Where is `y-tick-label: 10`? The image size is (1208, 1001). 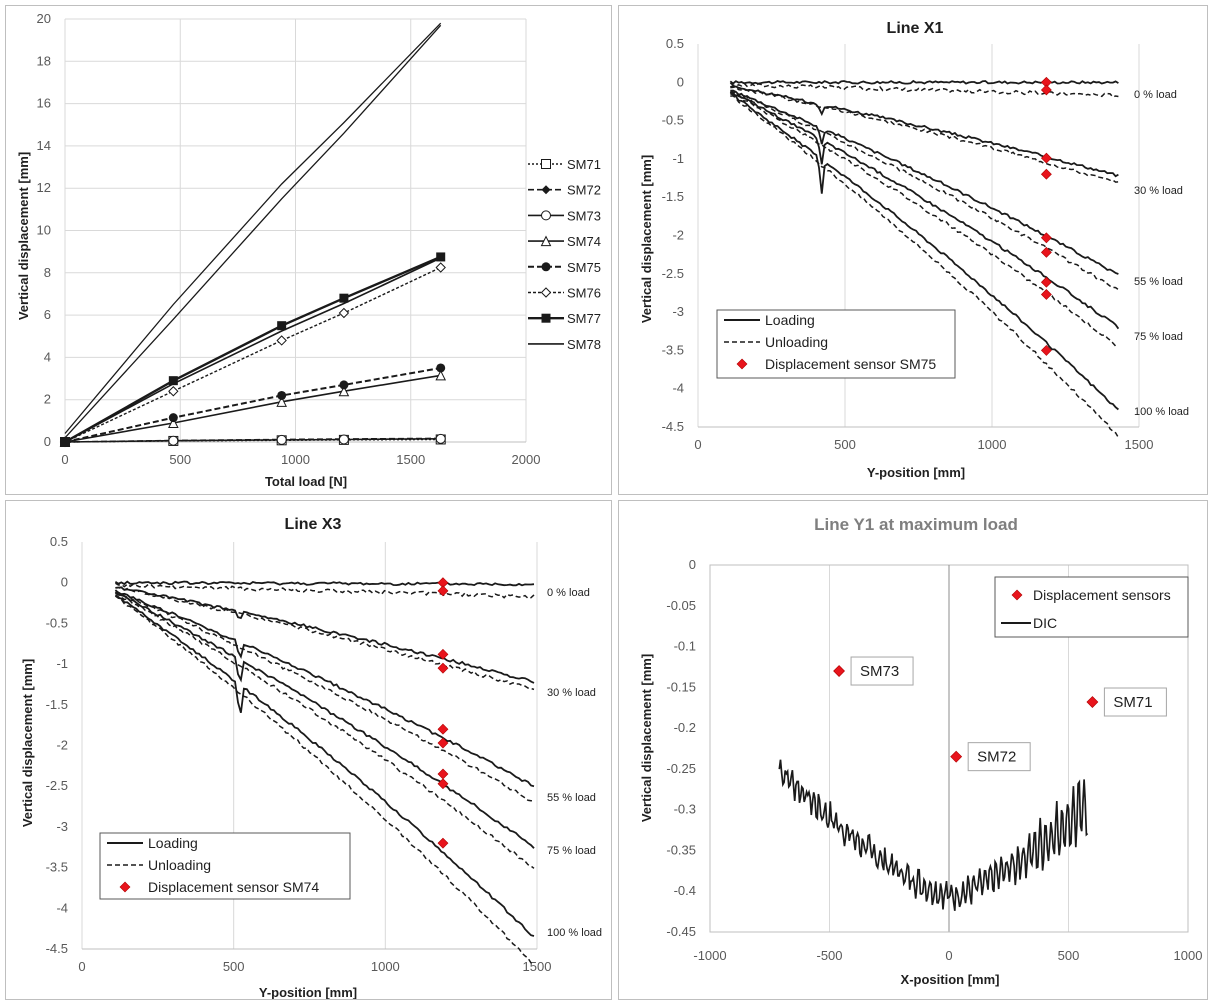 y-tick-label: 10 is located at coordinates (44, 230).